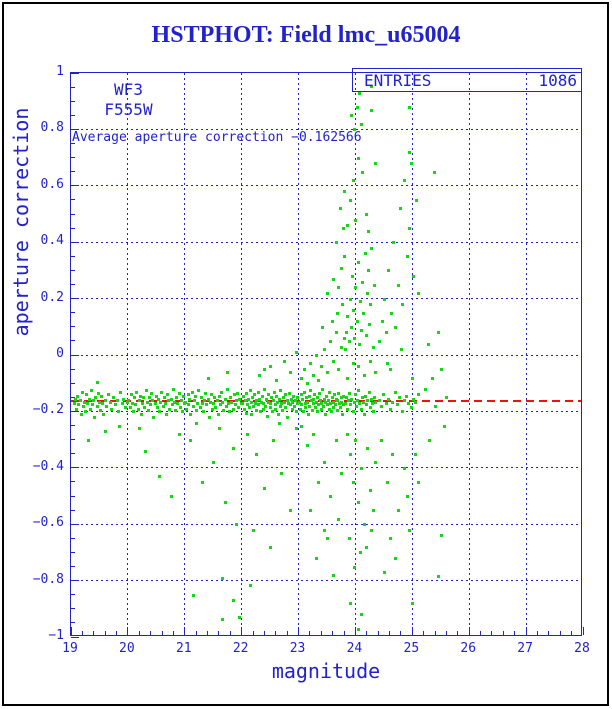  Describe the element at coordinates (525, 648) in the screenshot. I see `x-tick-label: 27` at that location.